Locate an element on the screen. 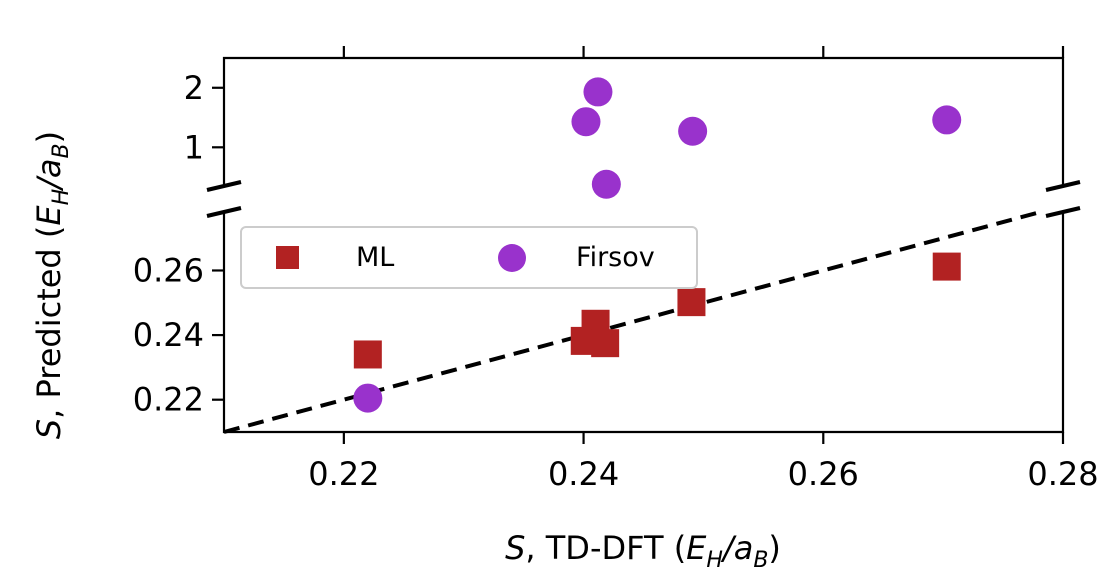 The image size is (1120, 576). x-axis-label: S, TD-DFT (EH/aB) is located at coordinates (643, 551).